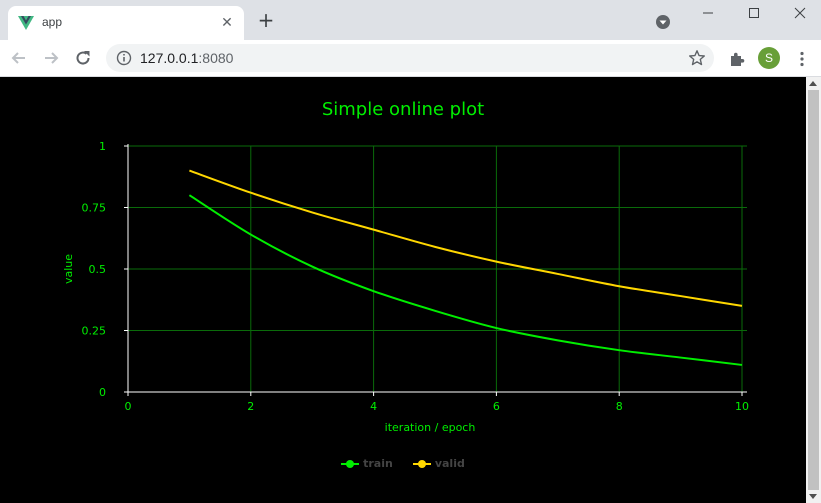 Image resolution: width=821 pixels, height=503 pixels. Describe the element at coordinates (216, 58) in the screenshot. I see `url-port: :8080` at that location.